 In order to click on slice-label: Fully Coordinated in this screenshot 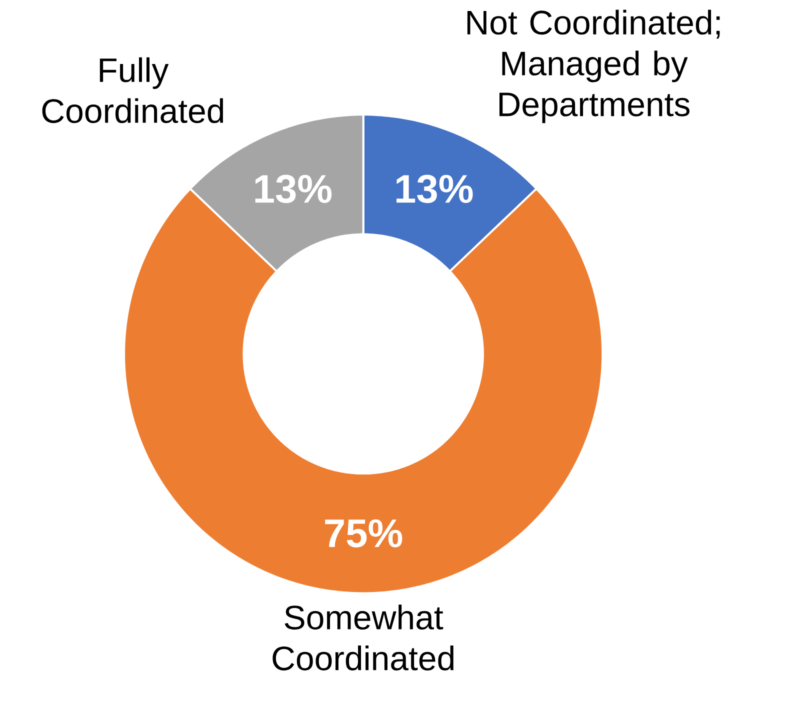, I will do `click(133, 90)`.